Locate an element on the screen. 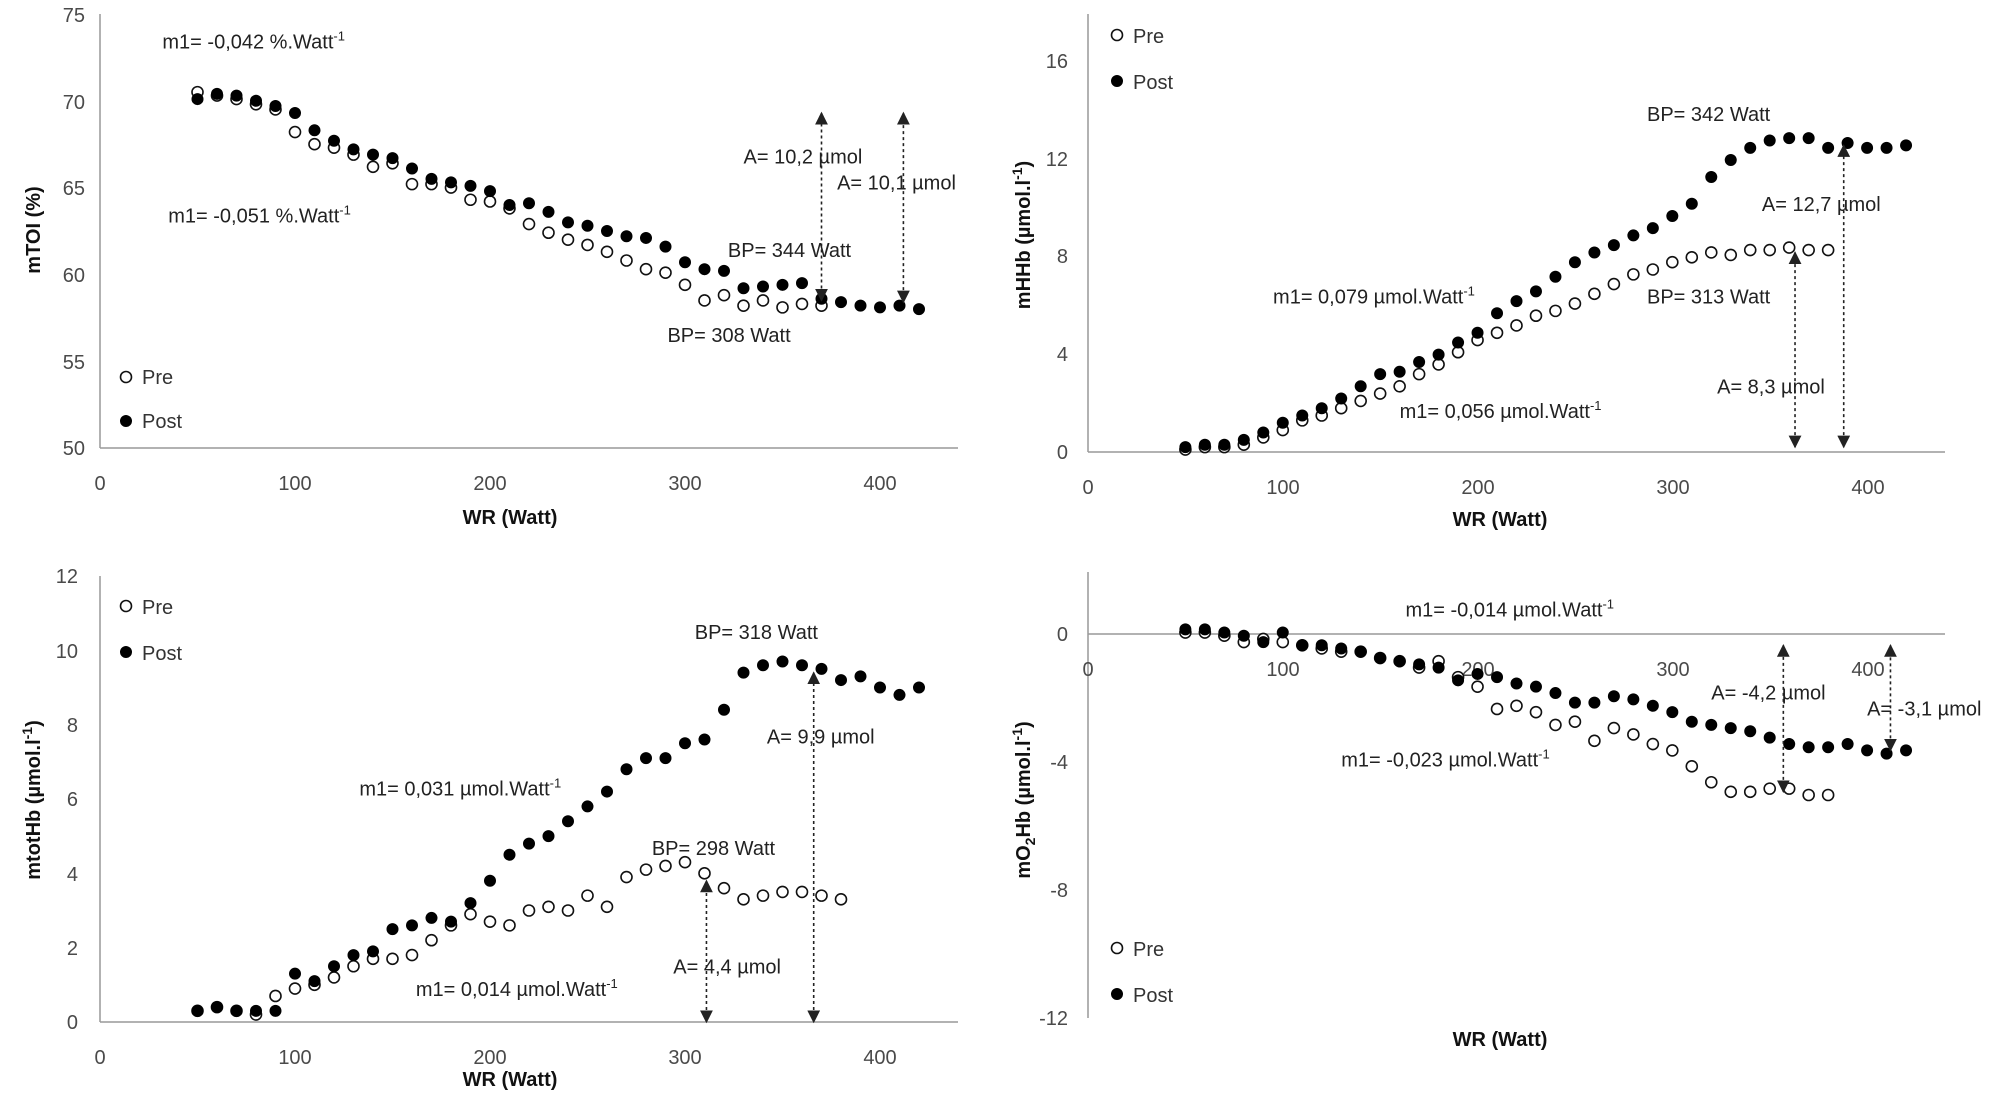 The image size is (2000, 1098). annotation-text: m1= 0,079 µmol.Watt-1 is located at coordinates (1374, 296).